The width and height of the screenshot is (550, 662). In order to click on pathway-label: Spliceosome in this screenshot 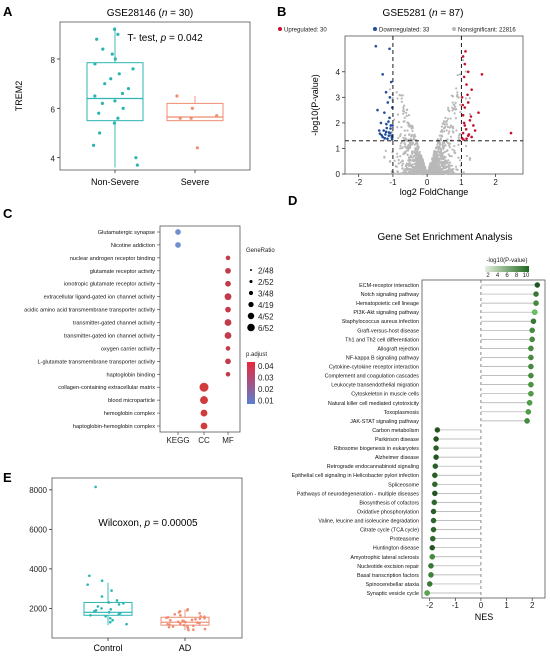, I will do `click(403, 485)`.